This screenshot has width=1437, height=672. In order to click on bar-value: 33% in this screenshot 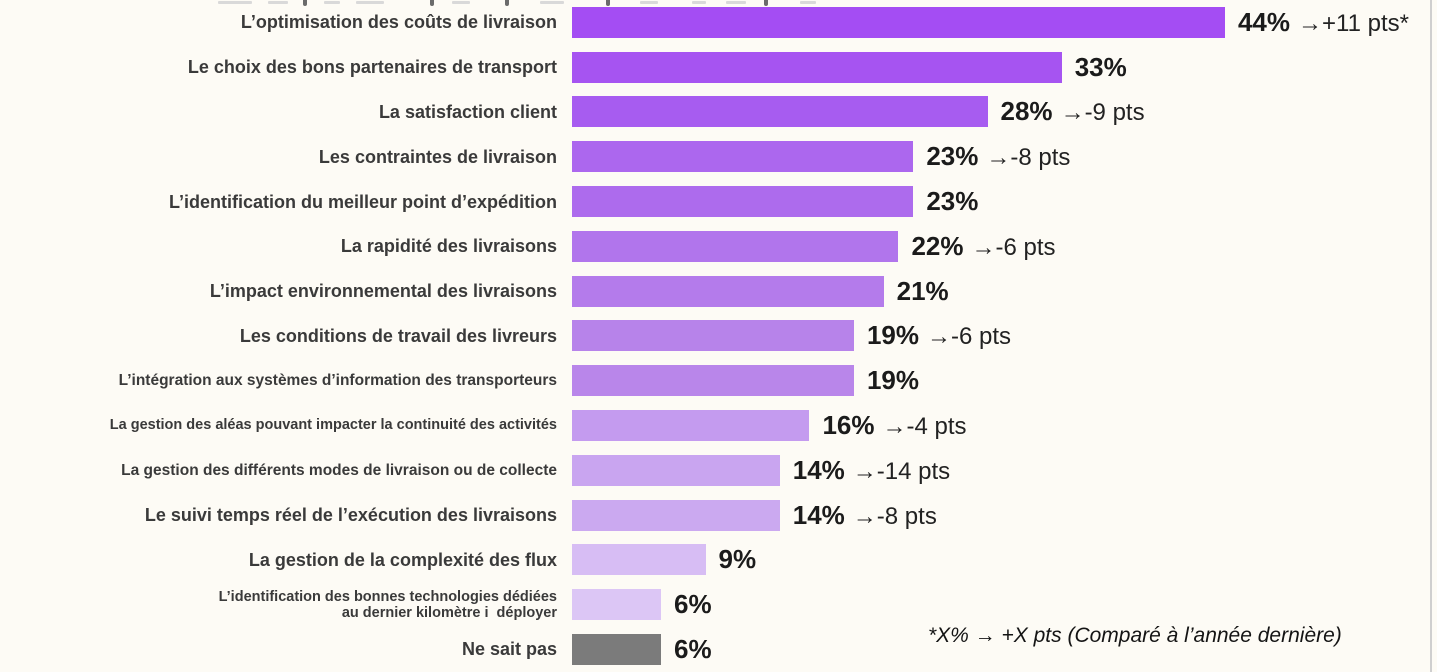, I will do `click(1101, 67)`.